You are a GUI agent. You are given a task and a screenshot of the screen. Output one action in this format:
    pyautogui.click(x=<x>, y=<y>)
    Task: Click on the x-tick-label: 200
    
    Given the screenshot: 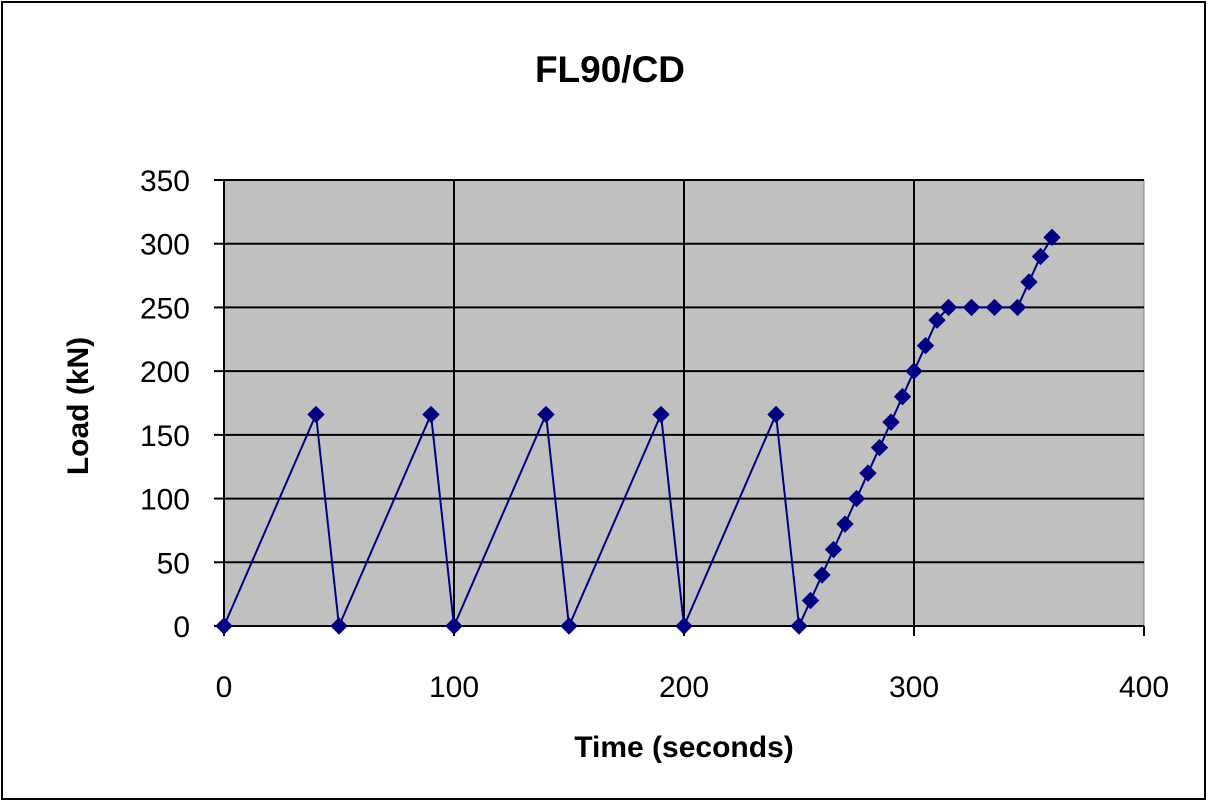 What is the action you would take?
    pyautogui.click(x=684, y=687)
    